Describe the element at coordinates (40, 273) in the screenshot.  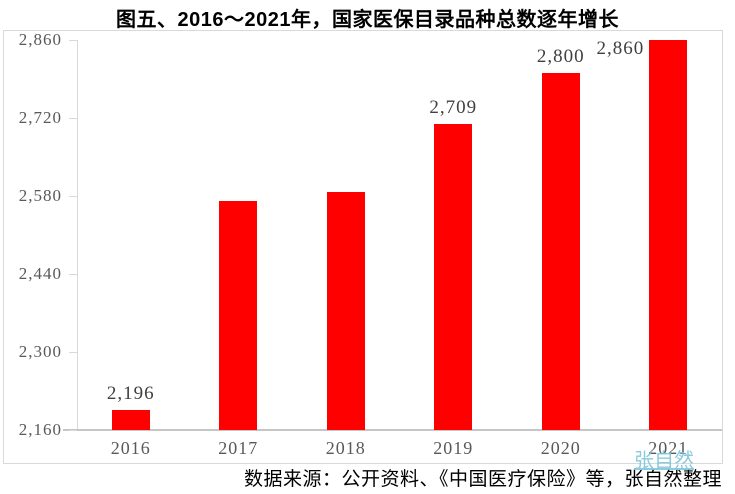
I see `y-tick-label: 2,440` at that location.